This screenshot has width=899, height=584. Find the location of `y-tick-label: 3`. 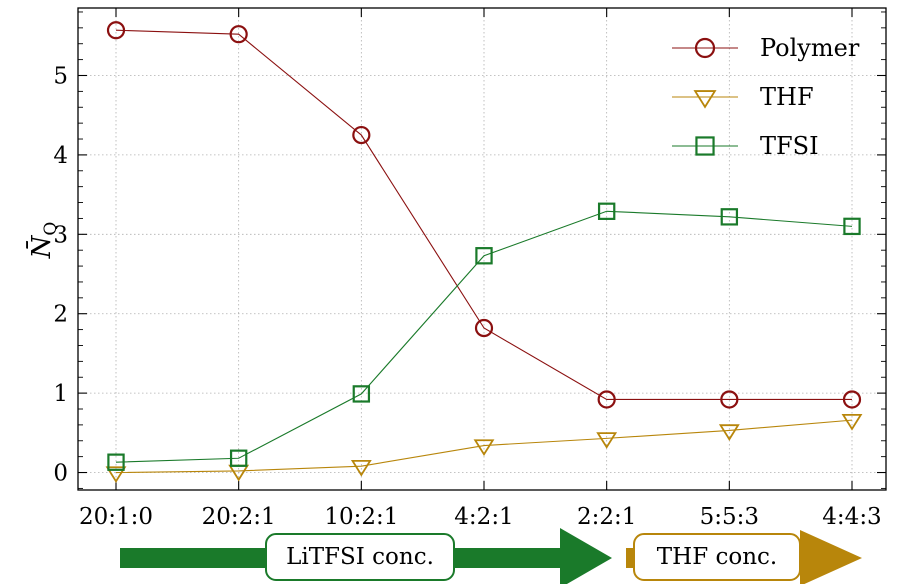

y-tick-label: 3 is located at coordinates (60, 235).